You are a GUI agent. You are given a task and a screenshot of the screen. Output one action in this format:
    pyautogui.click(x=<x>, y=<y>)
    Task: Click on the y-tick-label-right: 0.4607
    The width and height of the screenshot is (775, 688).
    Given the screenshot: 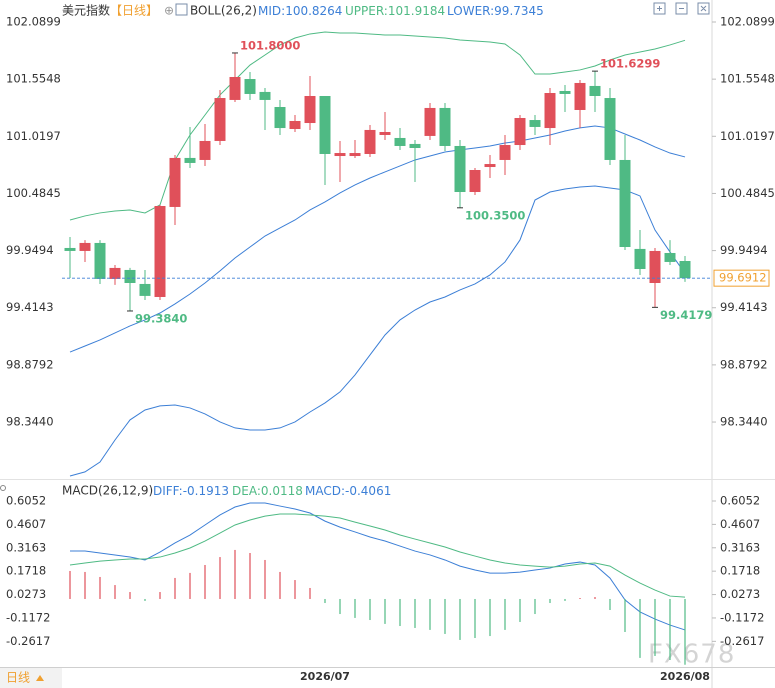 What is the action you would take?
    pyautogui.click(x=740, y=524)
    